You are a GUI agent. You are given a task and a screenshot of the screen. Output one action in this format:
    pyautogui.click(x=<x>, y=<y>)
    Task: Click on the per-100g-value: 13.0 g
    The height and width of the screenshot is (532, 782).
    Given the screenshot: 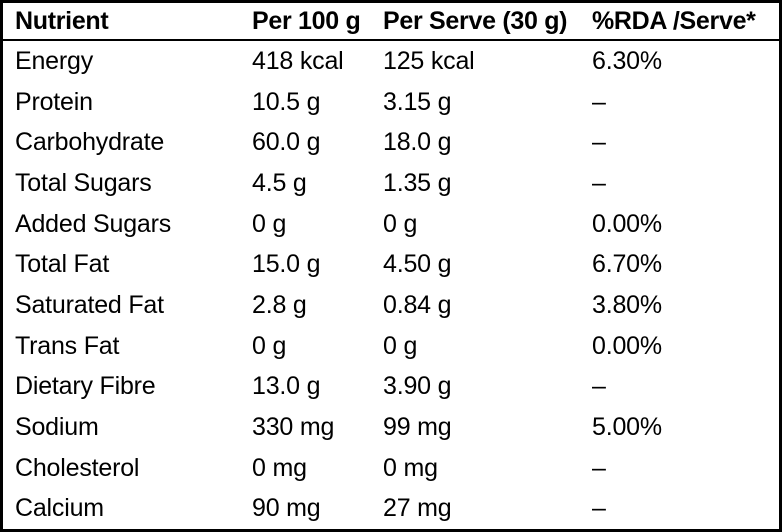 What is the action you would take?
    pyautogui.click(x=286, y=386)
    